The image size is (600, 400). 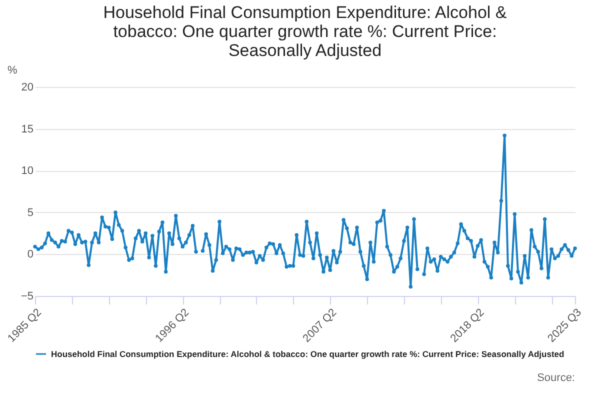 I want to click on source-note: Source:, so click(x=556, y=378).